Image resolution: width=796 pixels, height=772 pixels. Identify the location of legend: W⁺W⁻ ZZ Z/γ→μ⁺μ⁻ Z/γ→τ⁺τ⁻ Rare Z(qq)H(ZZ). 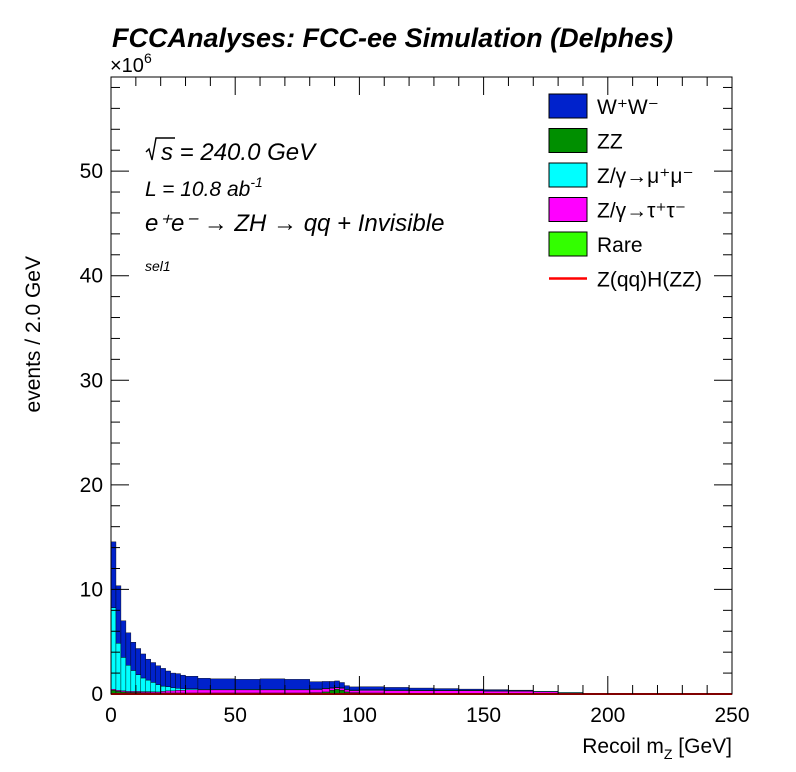
(625, 192).